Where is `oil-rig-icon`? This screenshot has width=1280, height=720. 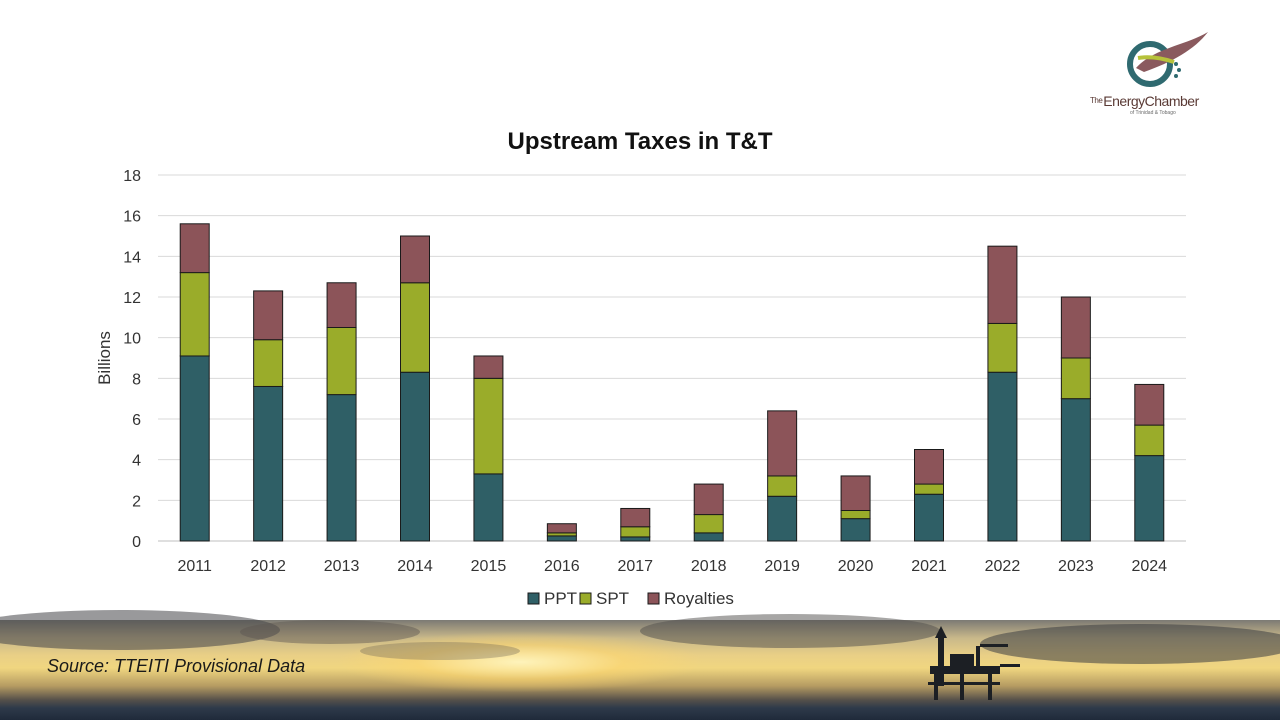
oil-rig-icon is located at coordinates (974, 663).